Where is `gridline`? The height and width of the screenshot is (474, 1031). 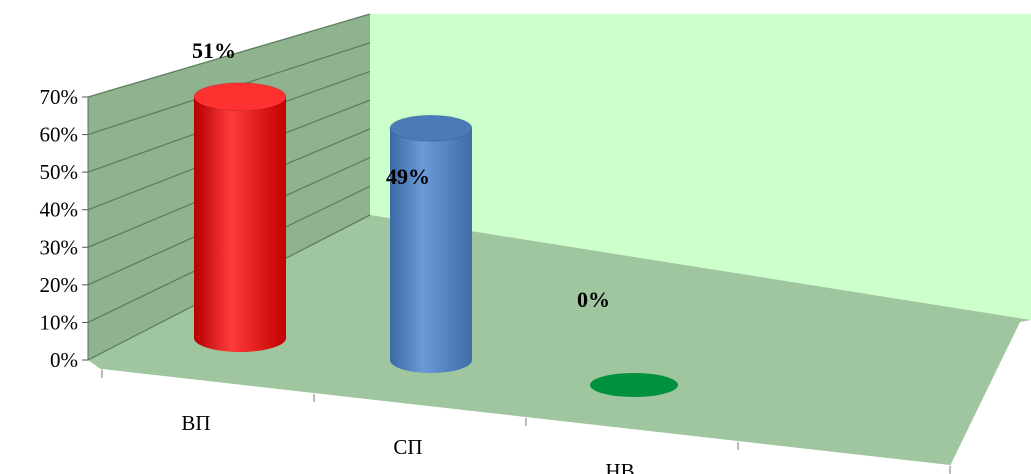
gridline is located at coordinates (229, 55).